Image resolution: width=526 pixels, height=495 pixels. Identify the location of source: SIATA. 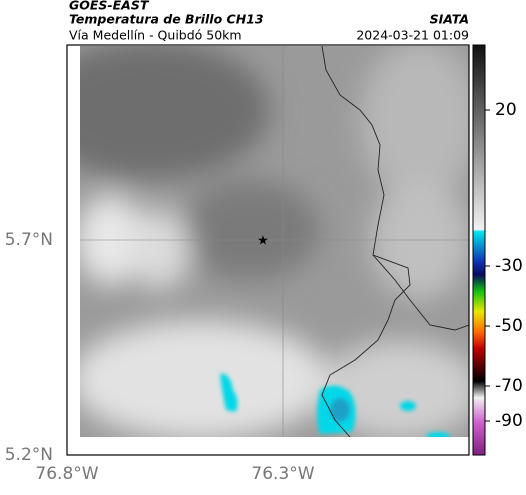
(449, 19).